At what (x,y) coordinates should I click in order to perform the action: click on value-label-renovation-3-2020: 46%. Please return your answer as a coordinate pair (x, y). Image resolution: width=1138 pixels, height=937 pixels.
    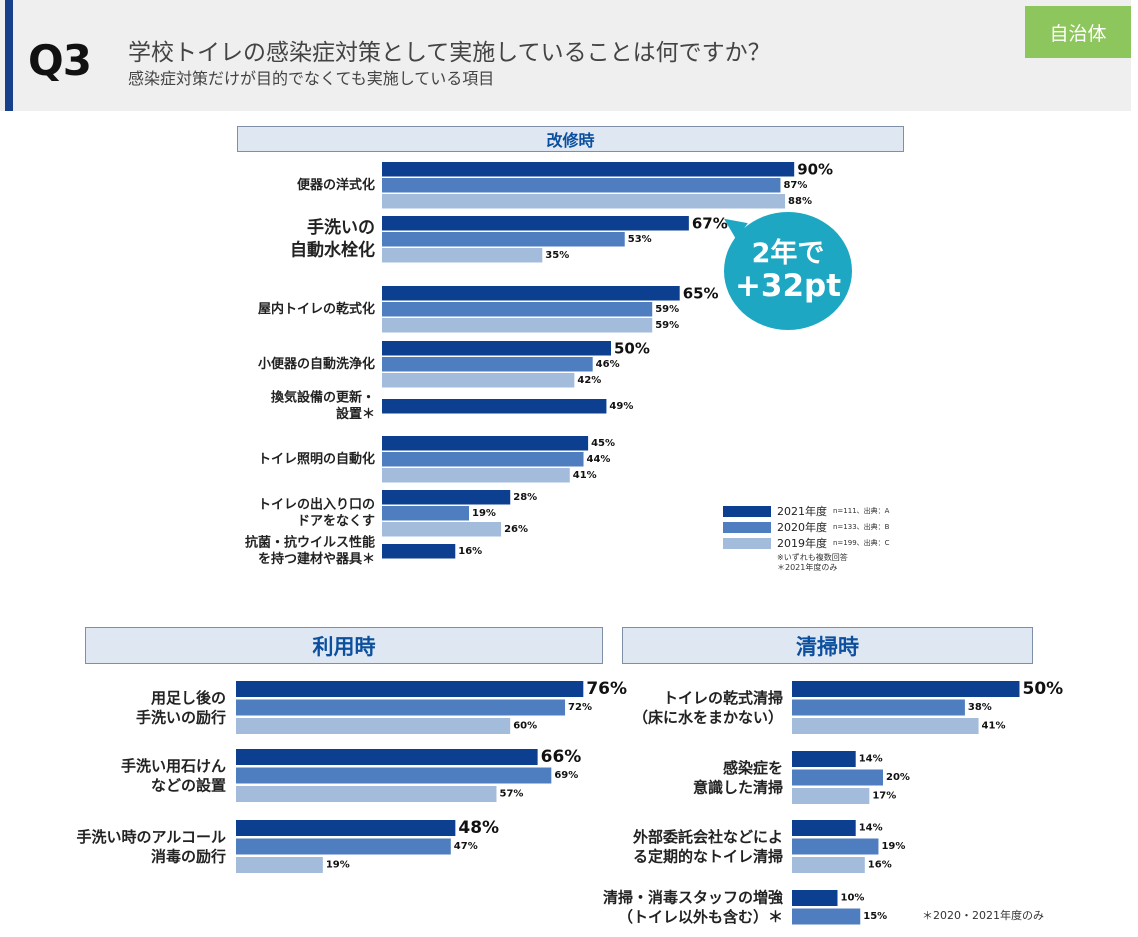
    Looking at the image, I should click on (608, 364).